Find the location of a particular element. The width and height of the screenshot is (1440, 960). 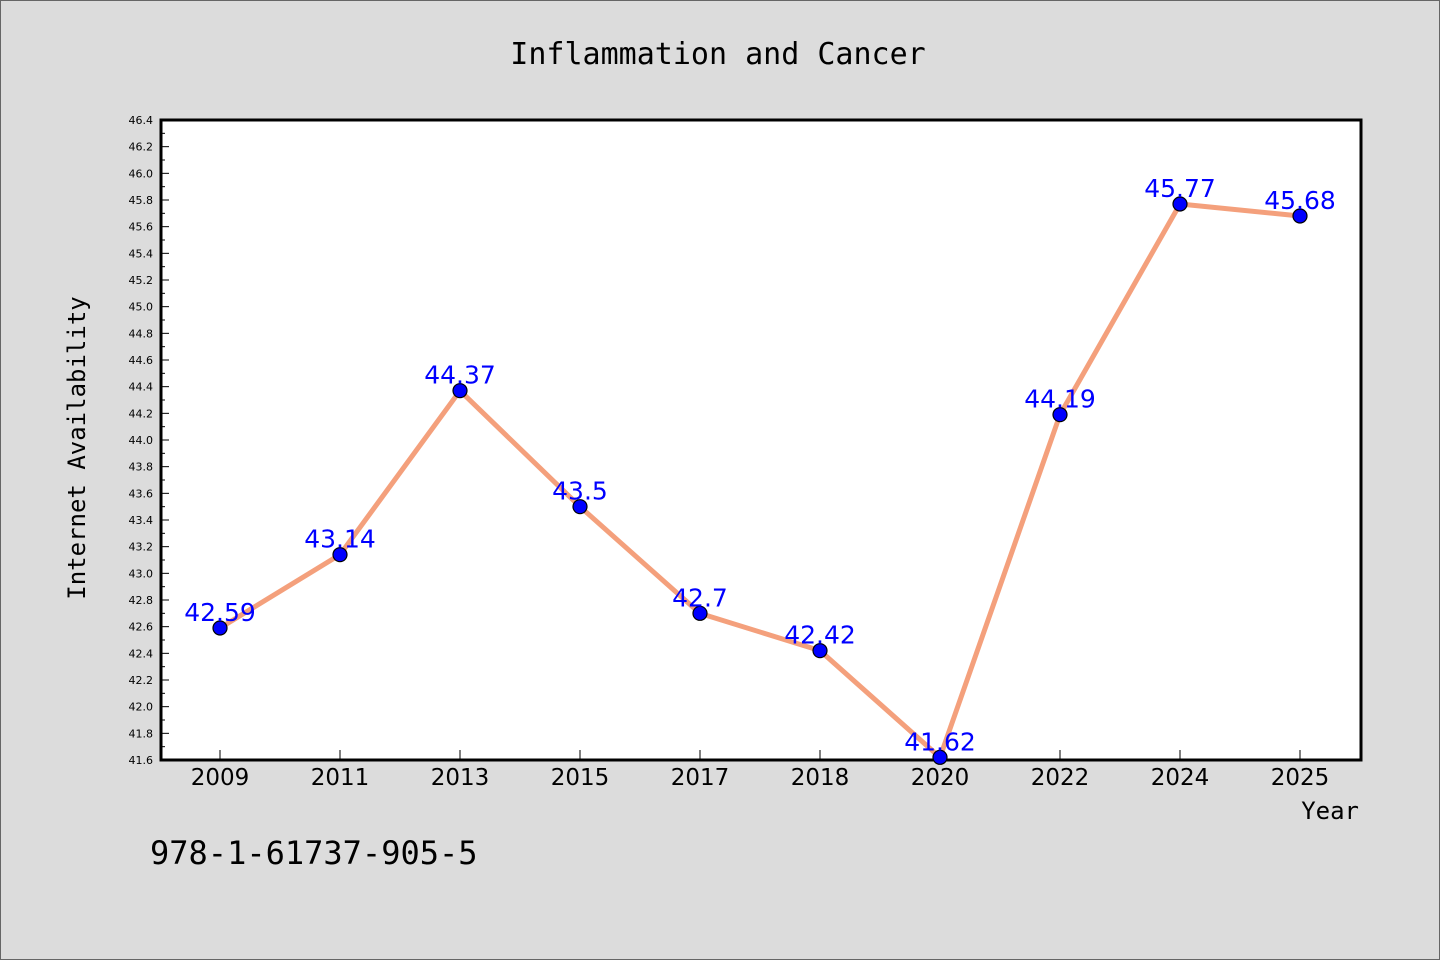

y-tick-label: 42.0 is located at coordinates (141, 707).